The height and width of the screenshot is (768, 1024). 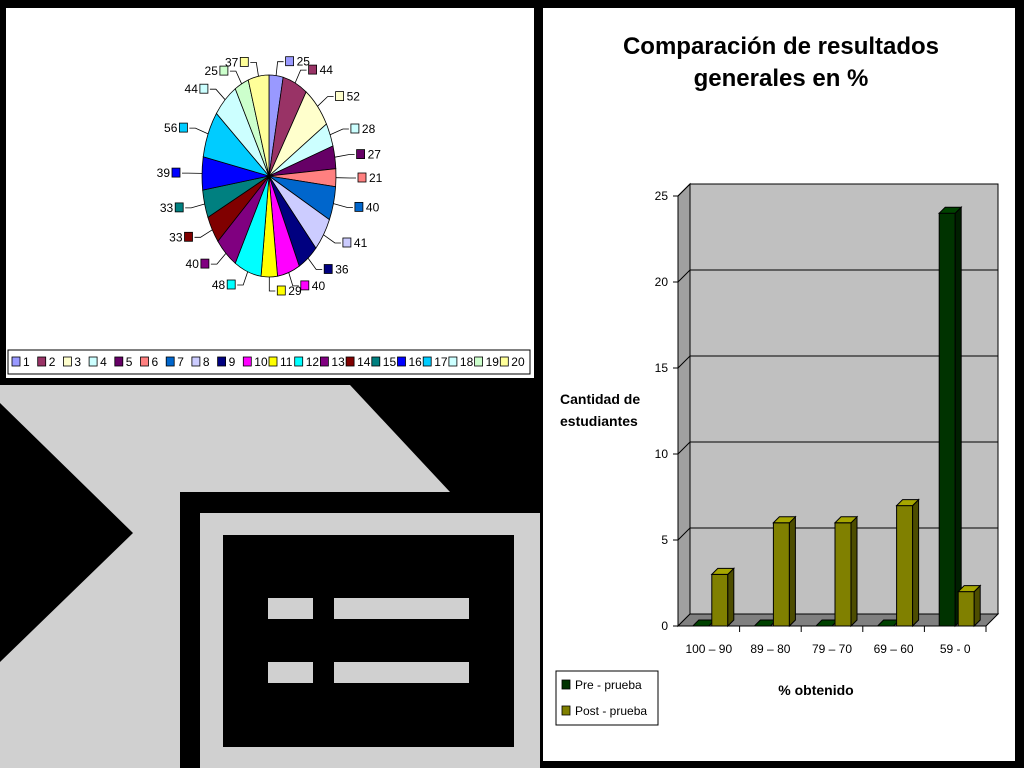 I want to click on pie-data-label: 39, so click(x=164, y=173).